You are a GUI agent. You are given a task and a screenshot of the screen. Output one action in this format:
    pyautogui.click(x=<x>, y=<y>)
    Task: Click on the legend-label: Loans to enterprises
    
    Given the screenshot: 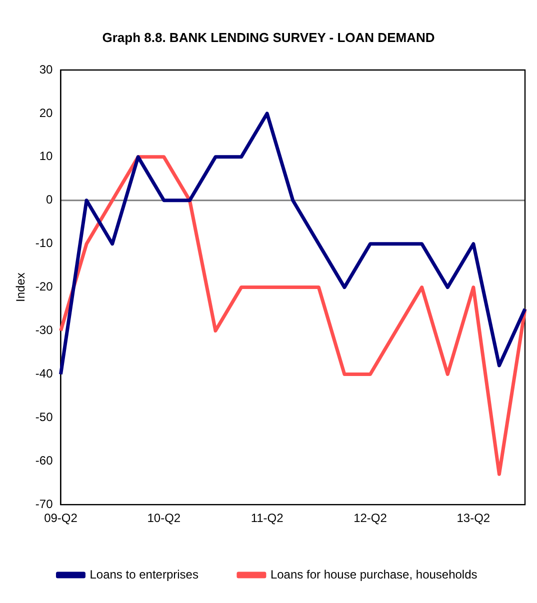 What is the action you would take?
    pyautogui.click(x=144, y=574)
    